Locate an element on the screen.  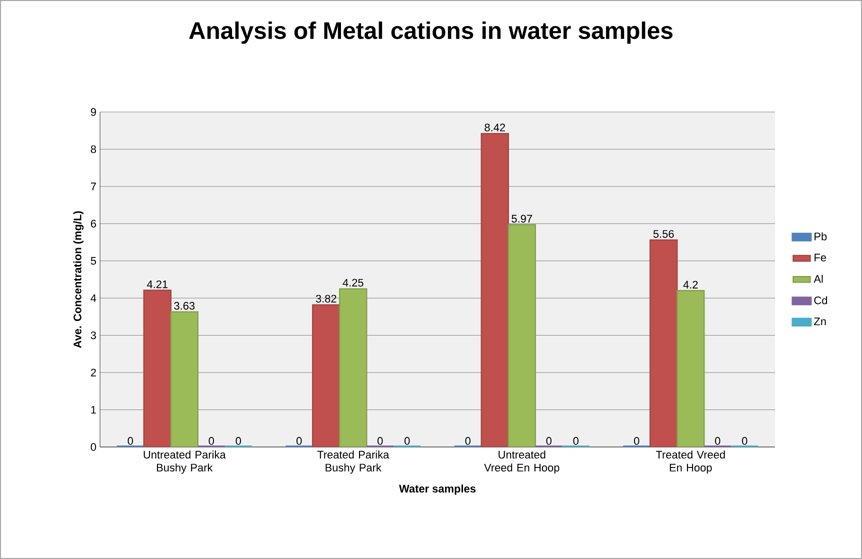
data-label: 8.42 is located at coordinates (494, 128).